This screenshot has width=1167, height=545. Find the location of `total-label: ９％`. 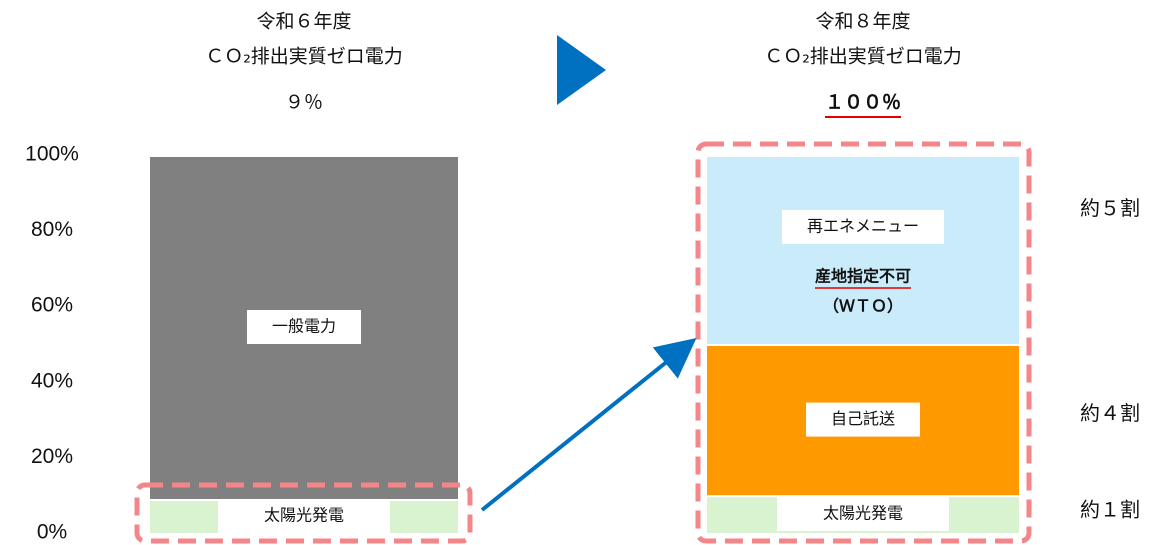

total-label: ９％ is located at coordinates (304, 103).